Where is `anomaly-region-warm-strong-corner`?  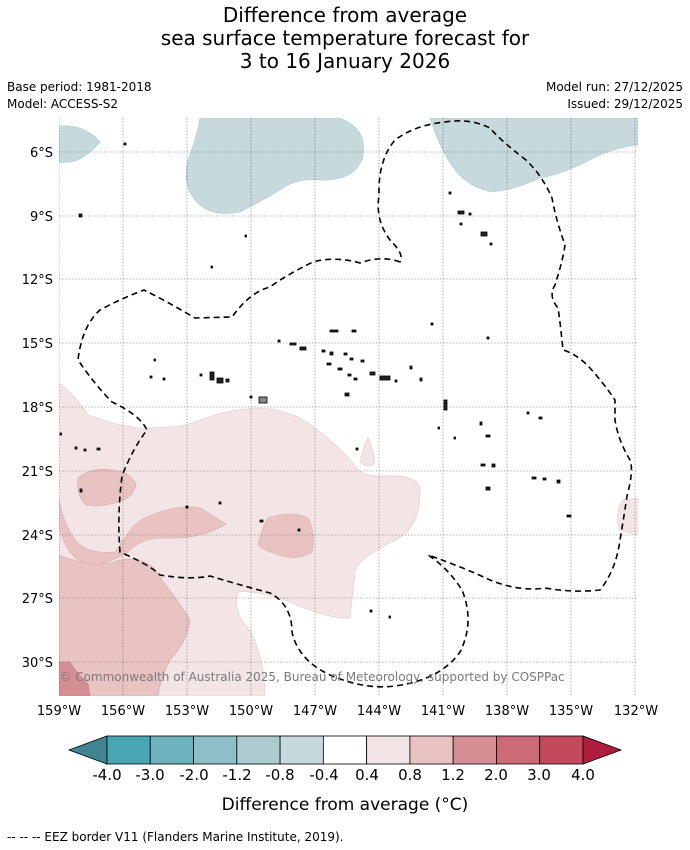 anomaly-region-warm-strong-corner is located at coordinates (75, 678).